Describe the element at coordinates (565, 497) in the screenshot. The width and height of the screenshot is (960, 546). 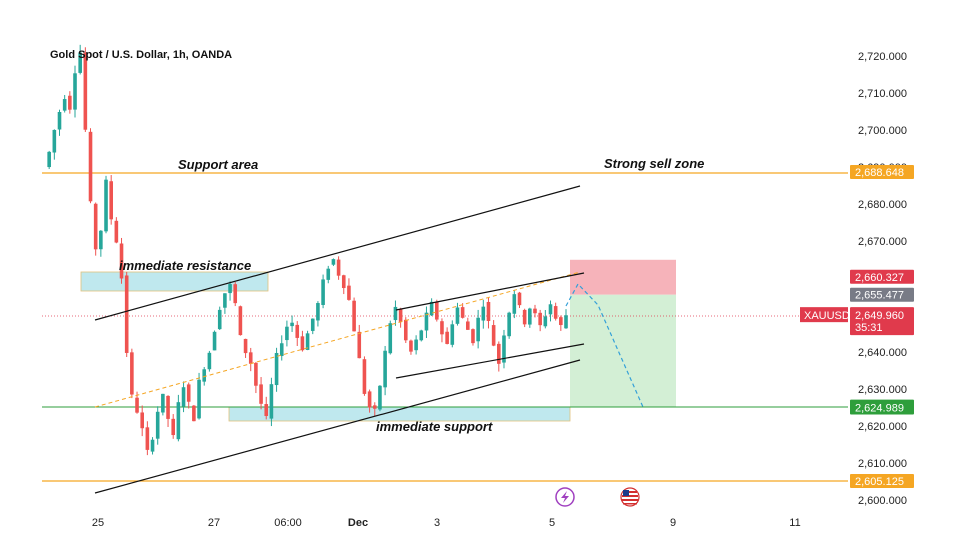
I see `lightning-event-icon` at that location.